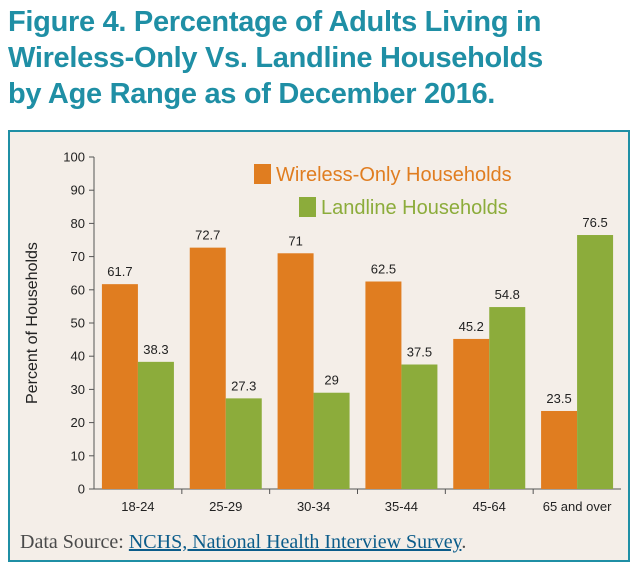 This screenshot has width=636, height=571. Describe the element at coordinates (207, 235) in the screenshot. I see `data-label: 72.7` at that location.